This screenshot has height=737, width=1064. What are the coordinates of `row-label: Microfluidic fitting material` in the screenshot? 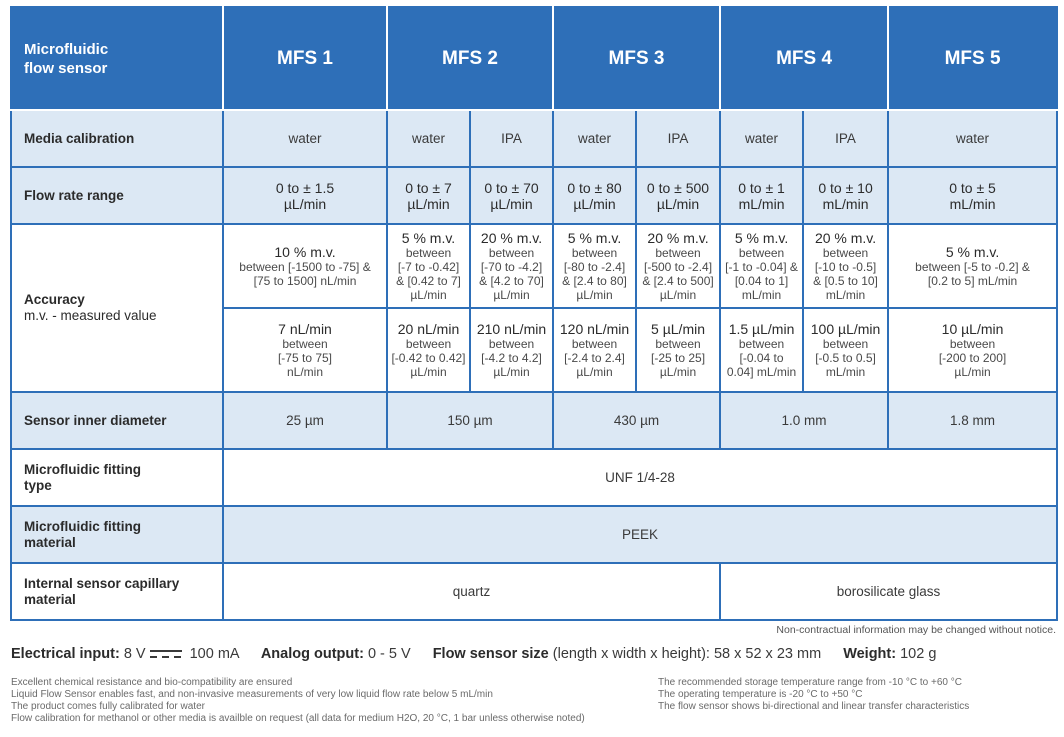 It's located at (117, 534).